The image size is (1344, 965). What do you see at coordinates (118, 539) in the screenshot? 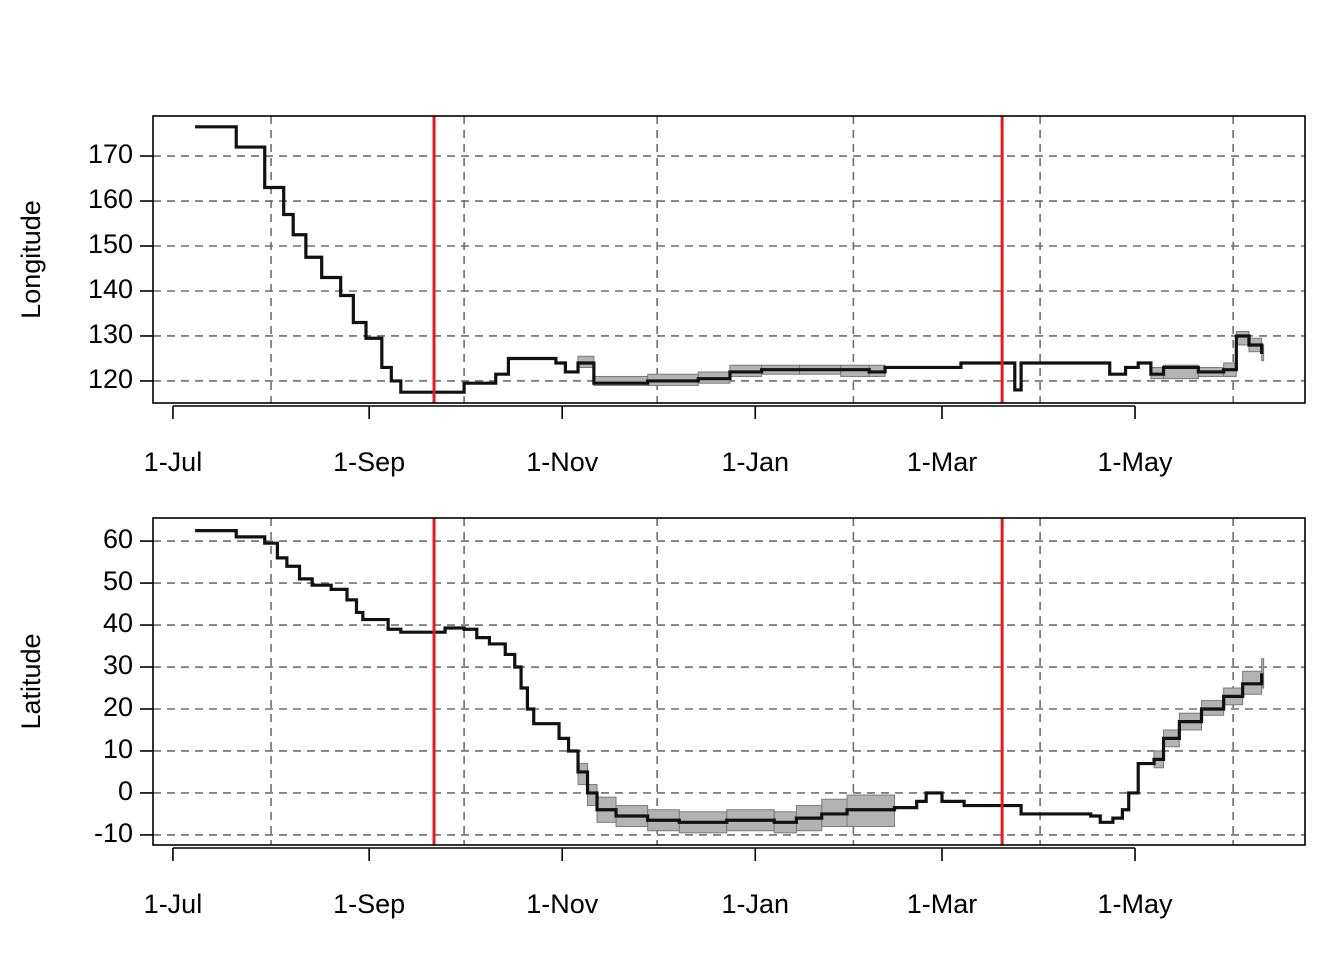
I see `y-tick-label: 60` at bounding box center [118, 539].